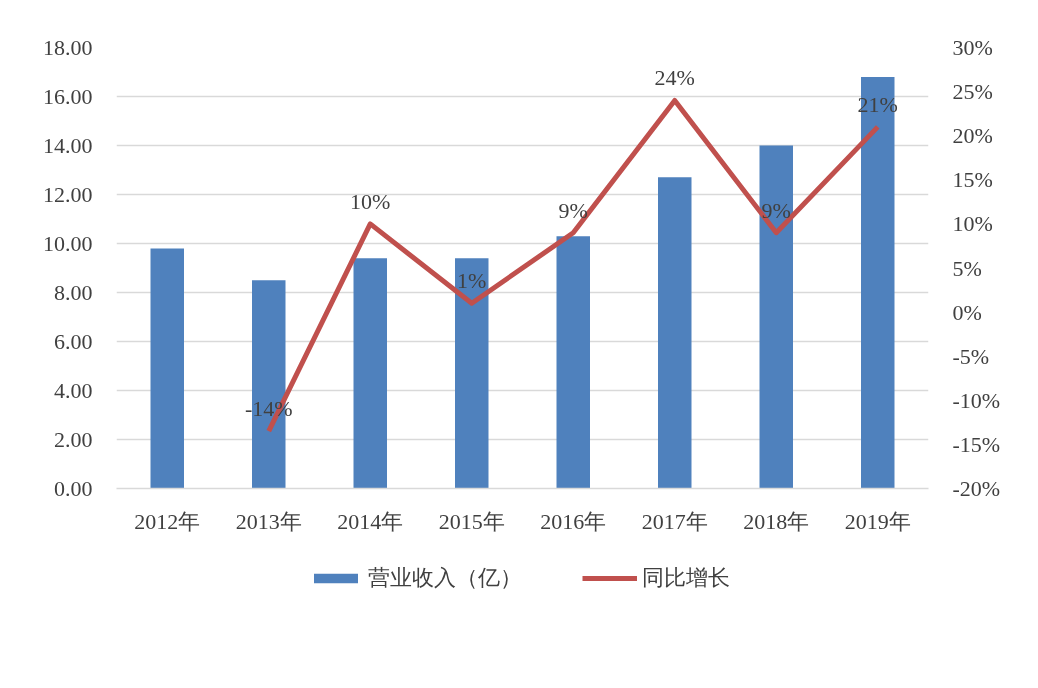  What do you see at coordinates (73, 390) in the screenshot?
I see `y-tick-label: 4.00` at bounding box center [73, 390].